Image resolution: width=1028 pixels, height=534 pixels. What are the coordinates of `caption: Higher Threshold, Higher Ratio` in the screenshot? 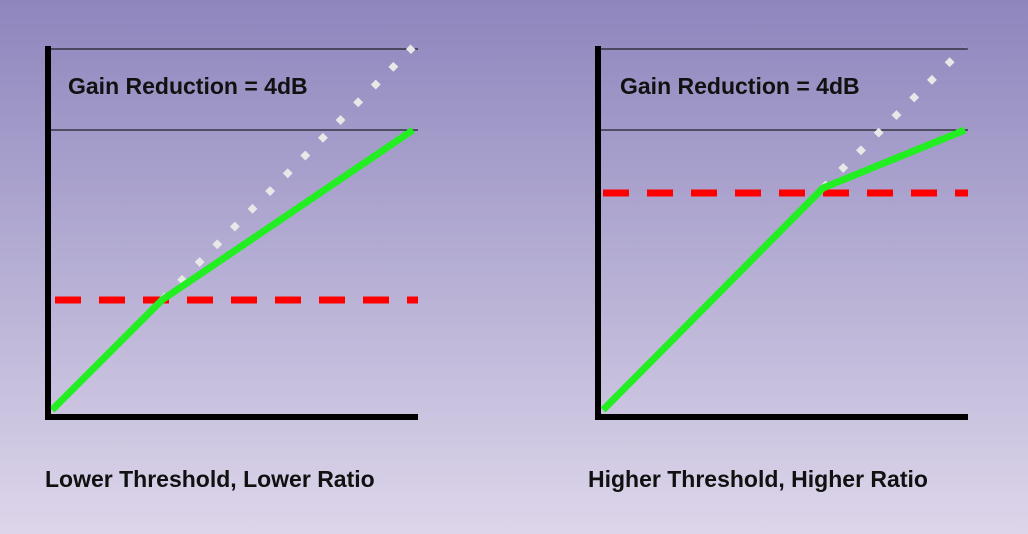 It's located at (758, 479).